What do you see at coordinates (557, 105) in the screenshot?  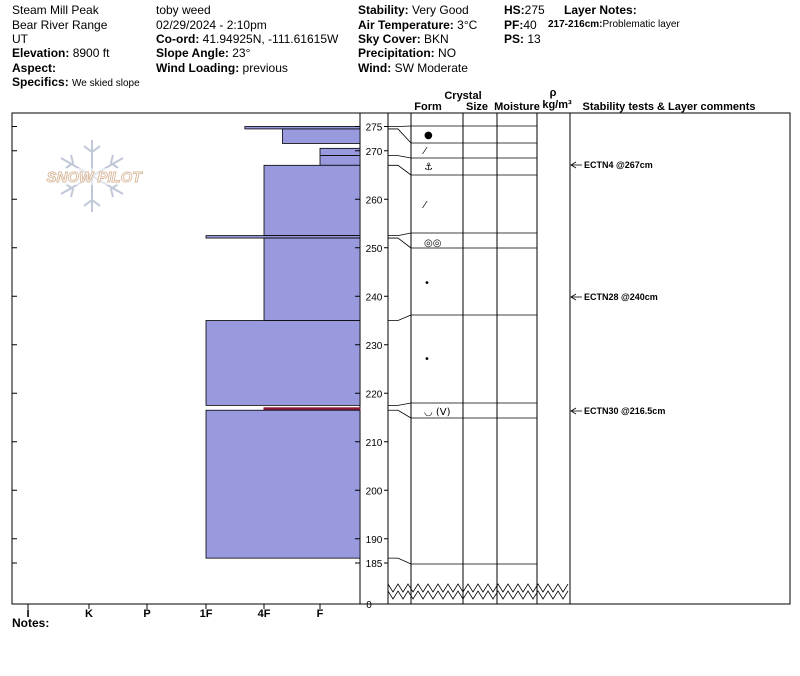 I see `col-density-unit: kg/m³` at bounding box center [557, 105].